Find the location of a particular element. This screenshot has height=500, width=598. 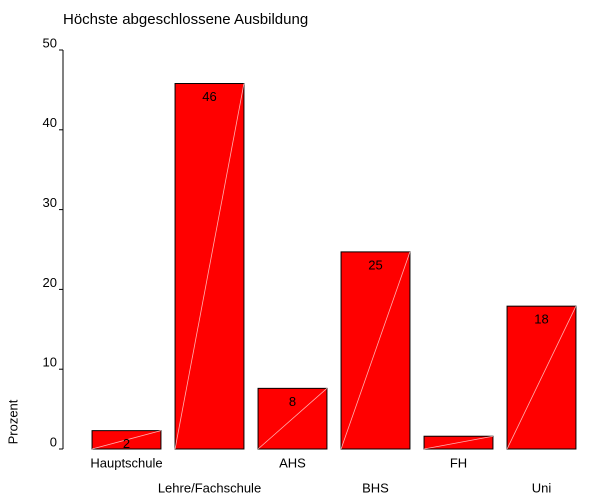

x-tick-label: Hauptschule is located at coordinates (126, 462).